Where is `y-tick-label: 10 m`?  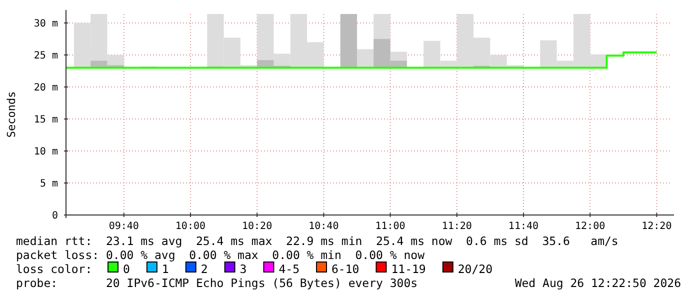 y-tick-label: 10 m is located at coordinates (46, 152).